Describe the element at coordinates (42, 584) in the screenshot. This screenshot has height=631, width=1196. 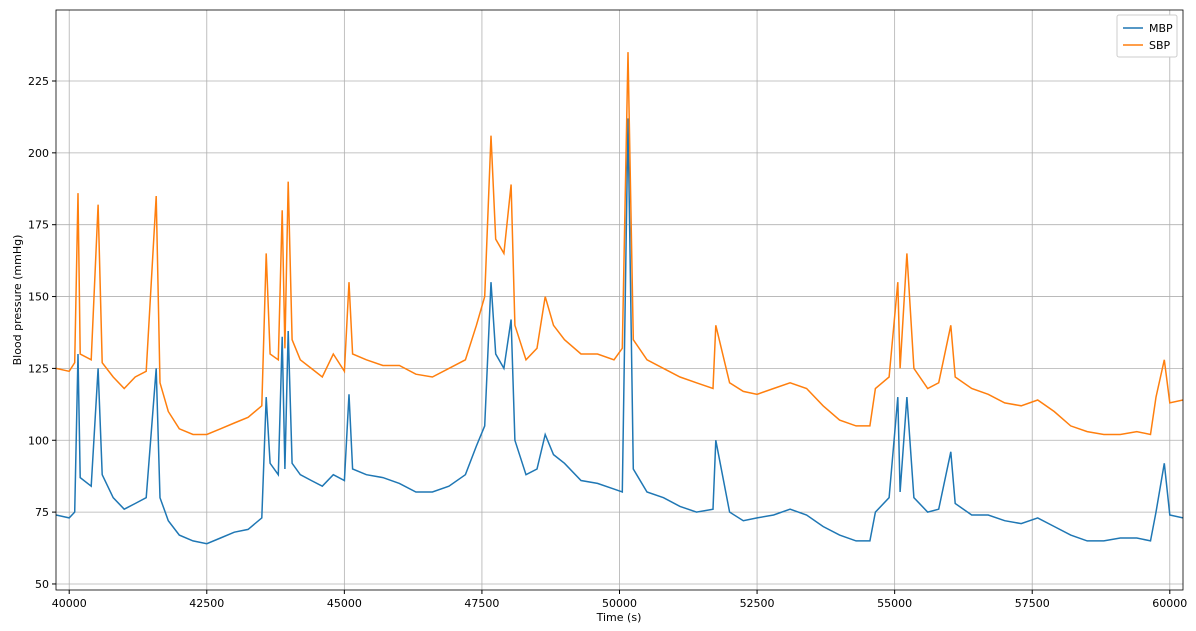
I see `y-tick-label: 50` at that location.